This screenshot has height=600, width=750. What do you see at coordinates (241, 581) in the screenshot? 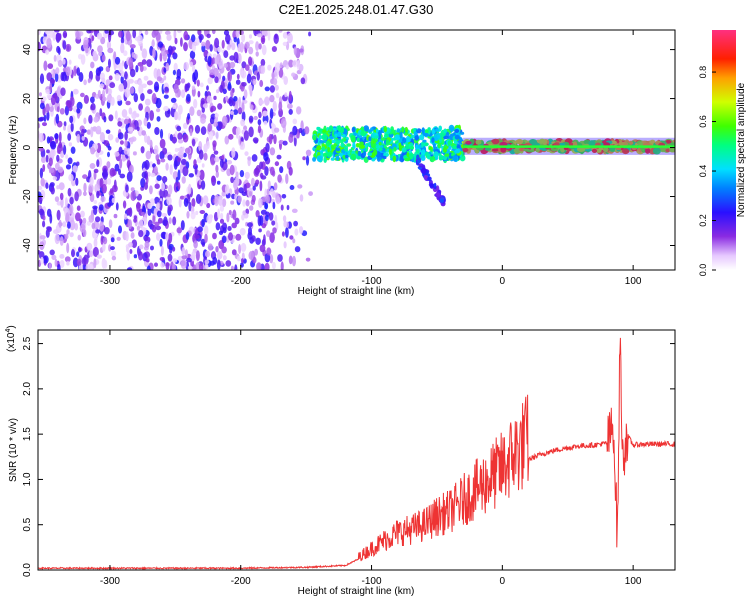
I see `x-tick-label: -200` at bounding box center [241, 581].